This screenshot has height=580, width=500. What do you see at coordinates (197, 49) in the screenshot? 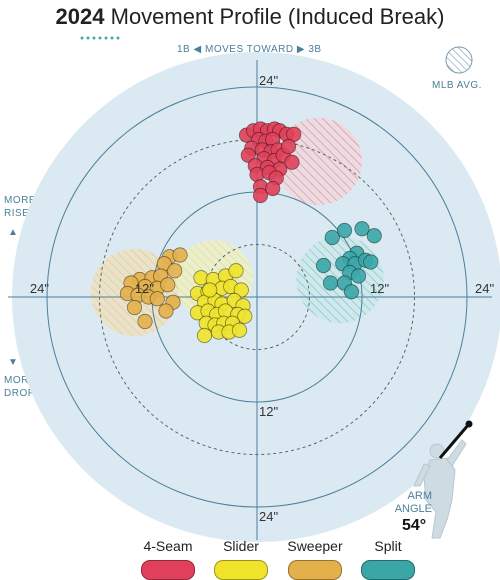
I see `arrow-left-icon: ◀` at bounding box center [197, 49].